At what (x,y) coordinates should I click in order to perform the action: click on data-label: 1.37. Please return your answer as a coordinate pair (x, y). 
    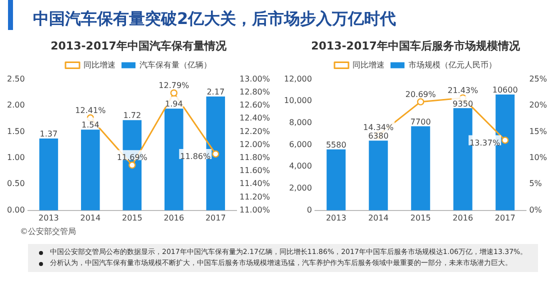
    Looking at the image, I should click on (49, 134).